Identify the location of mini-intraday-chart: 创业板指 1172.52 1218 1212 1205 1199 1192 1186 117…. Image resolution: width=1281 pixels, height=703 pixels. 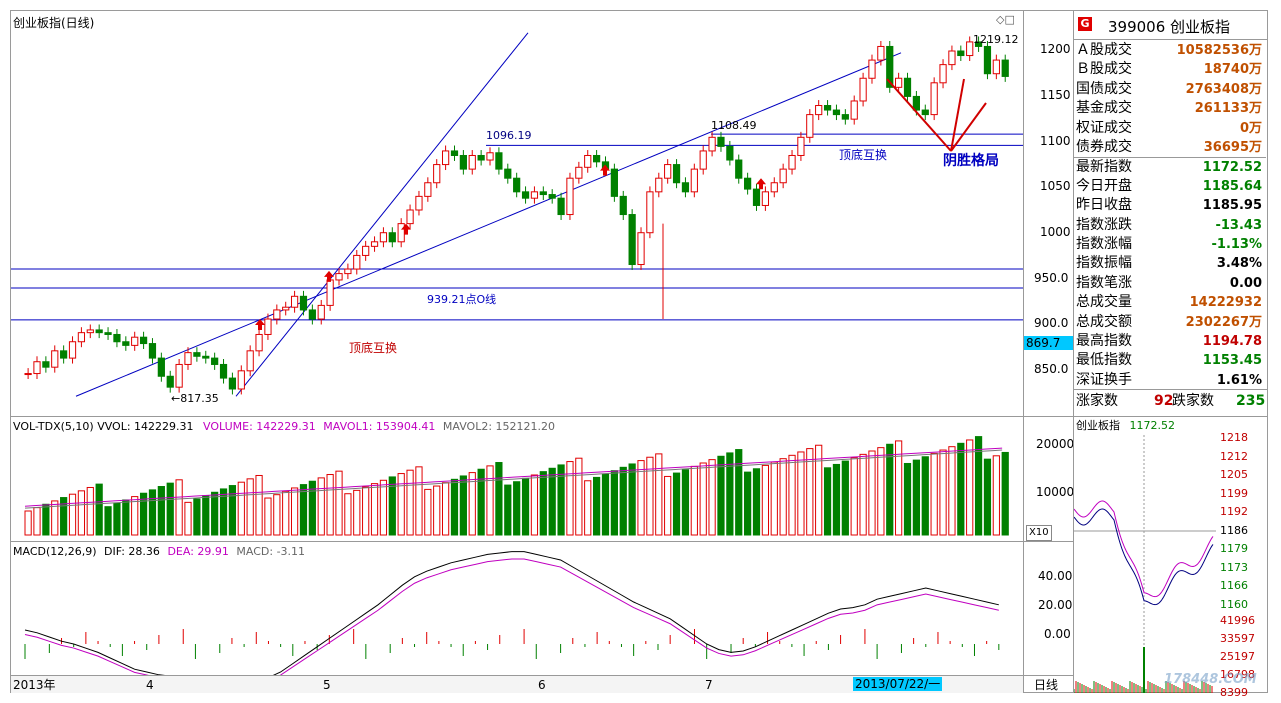
(1170, 557).